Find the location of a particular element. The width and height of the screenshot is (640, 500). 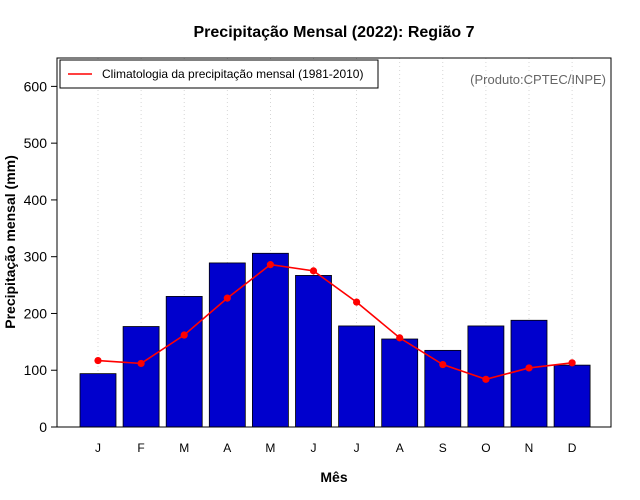

y-tick-label: 300 is located at coordinates (36, 257).